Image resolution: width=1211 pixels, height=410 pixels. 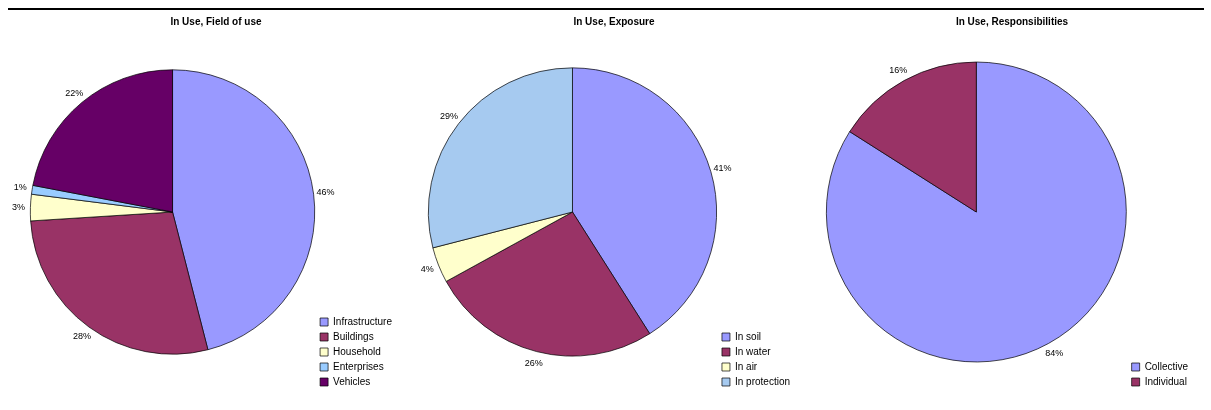 I want to click on legend-label: In water, so click(x=753, y=351).